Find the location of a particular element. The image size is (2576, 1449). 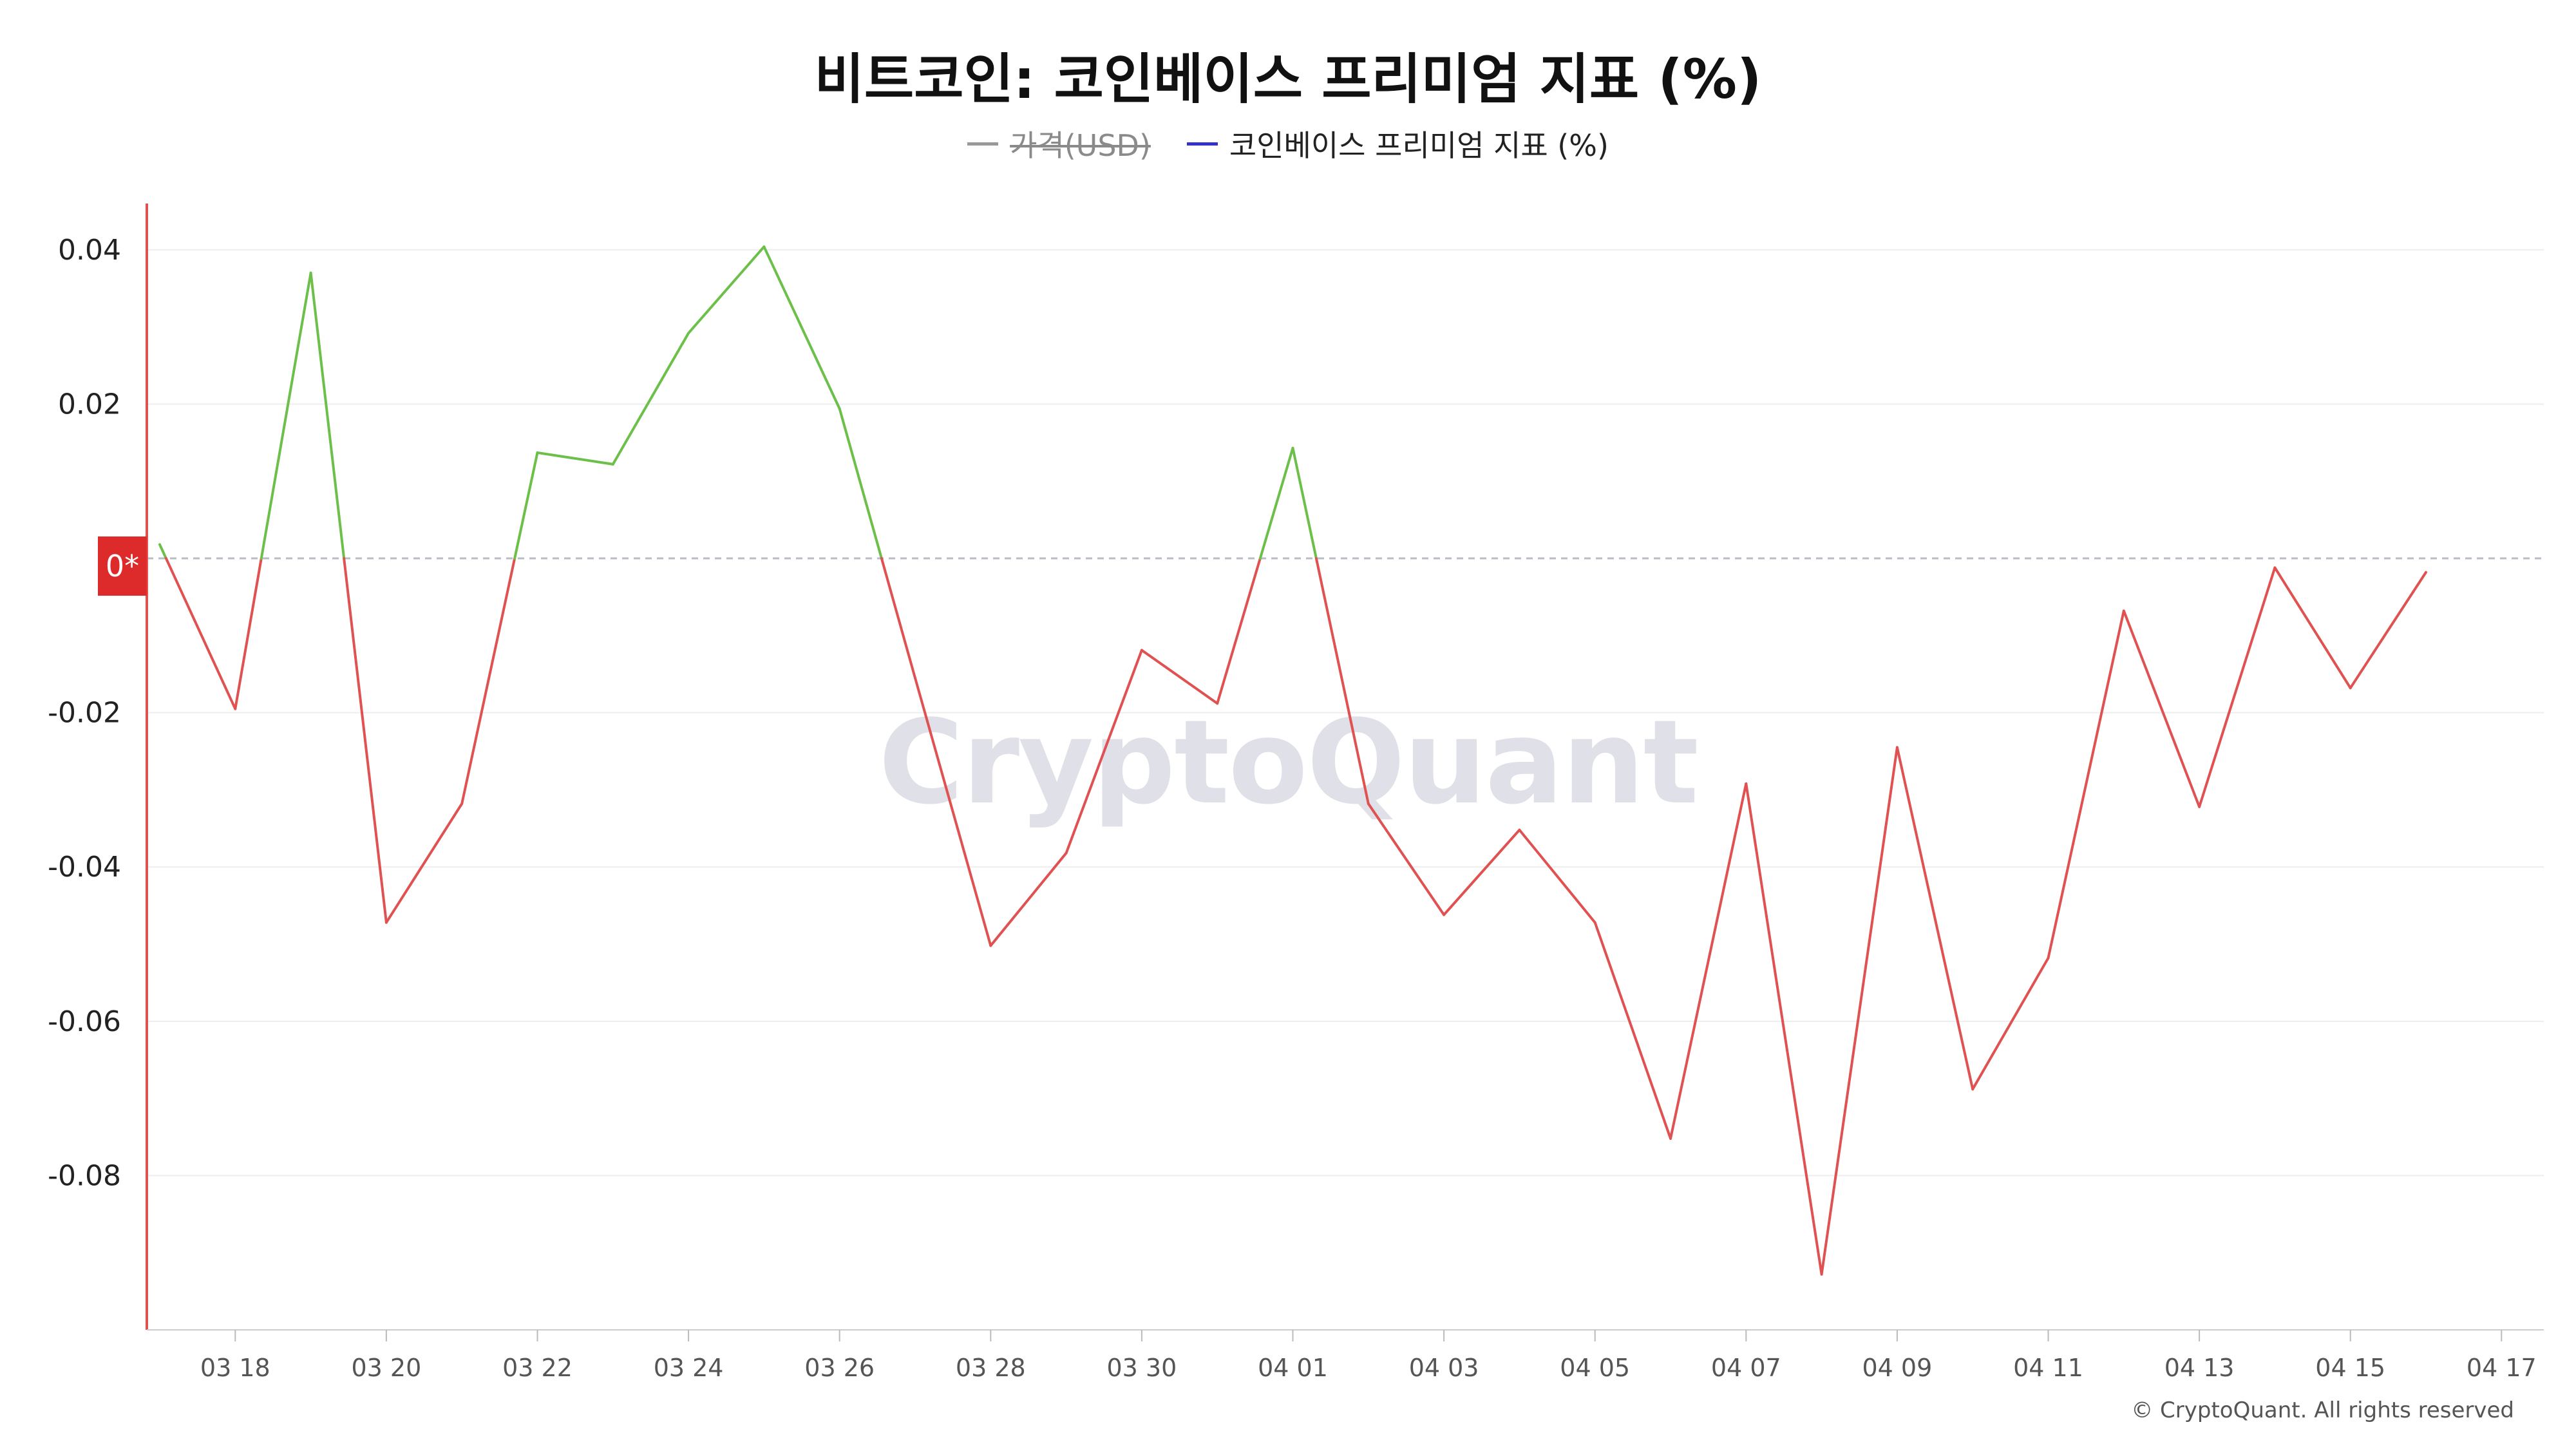

x-tick-label: 03 22 is located at coordinates (538, 1368).